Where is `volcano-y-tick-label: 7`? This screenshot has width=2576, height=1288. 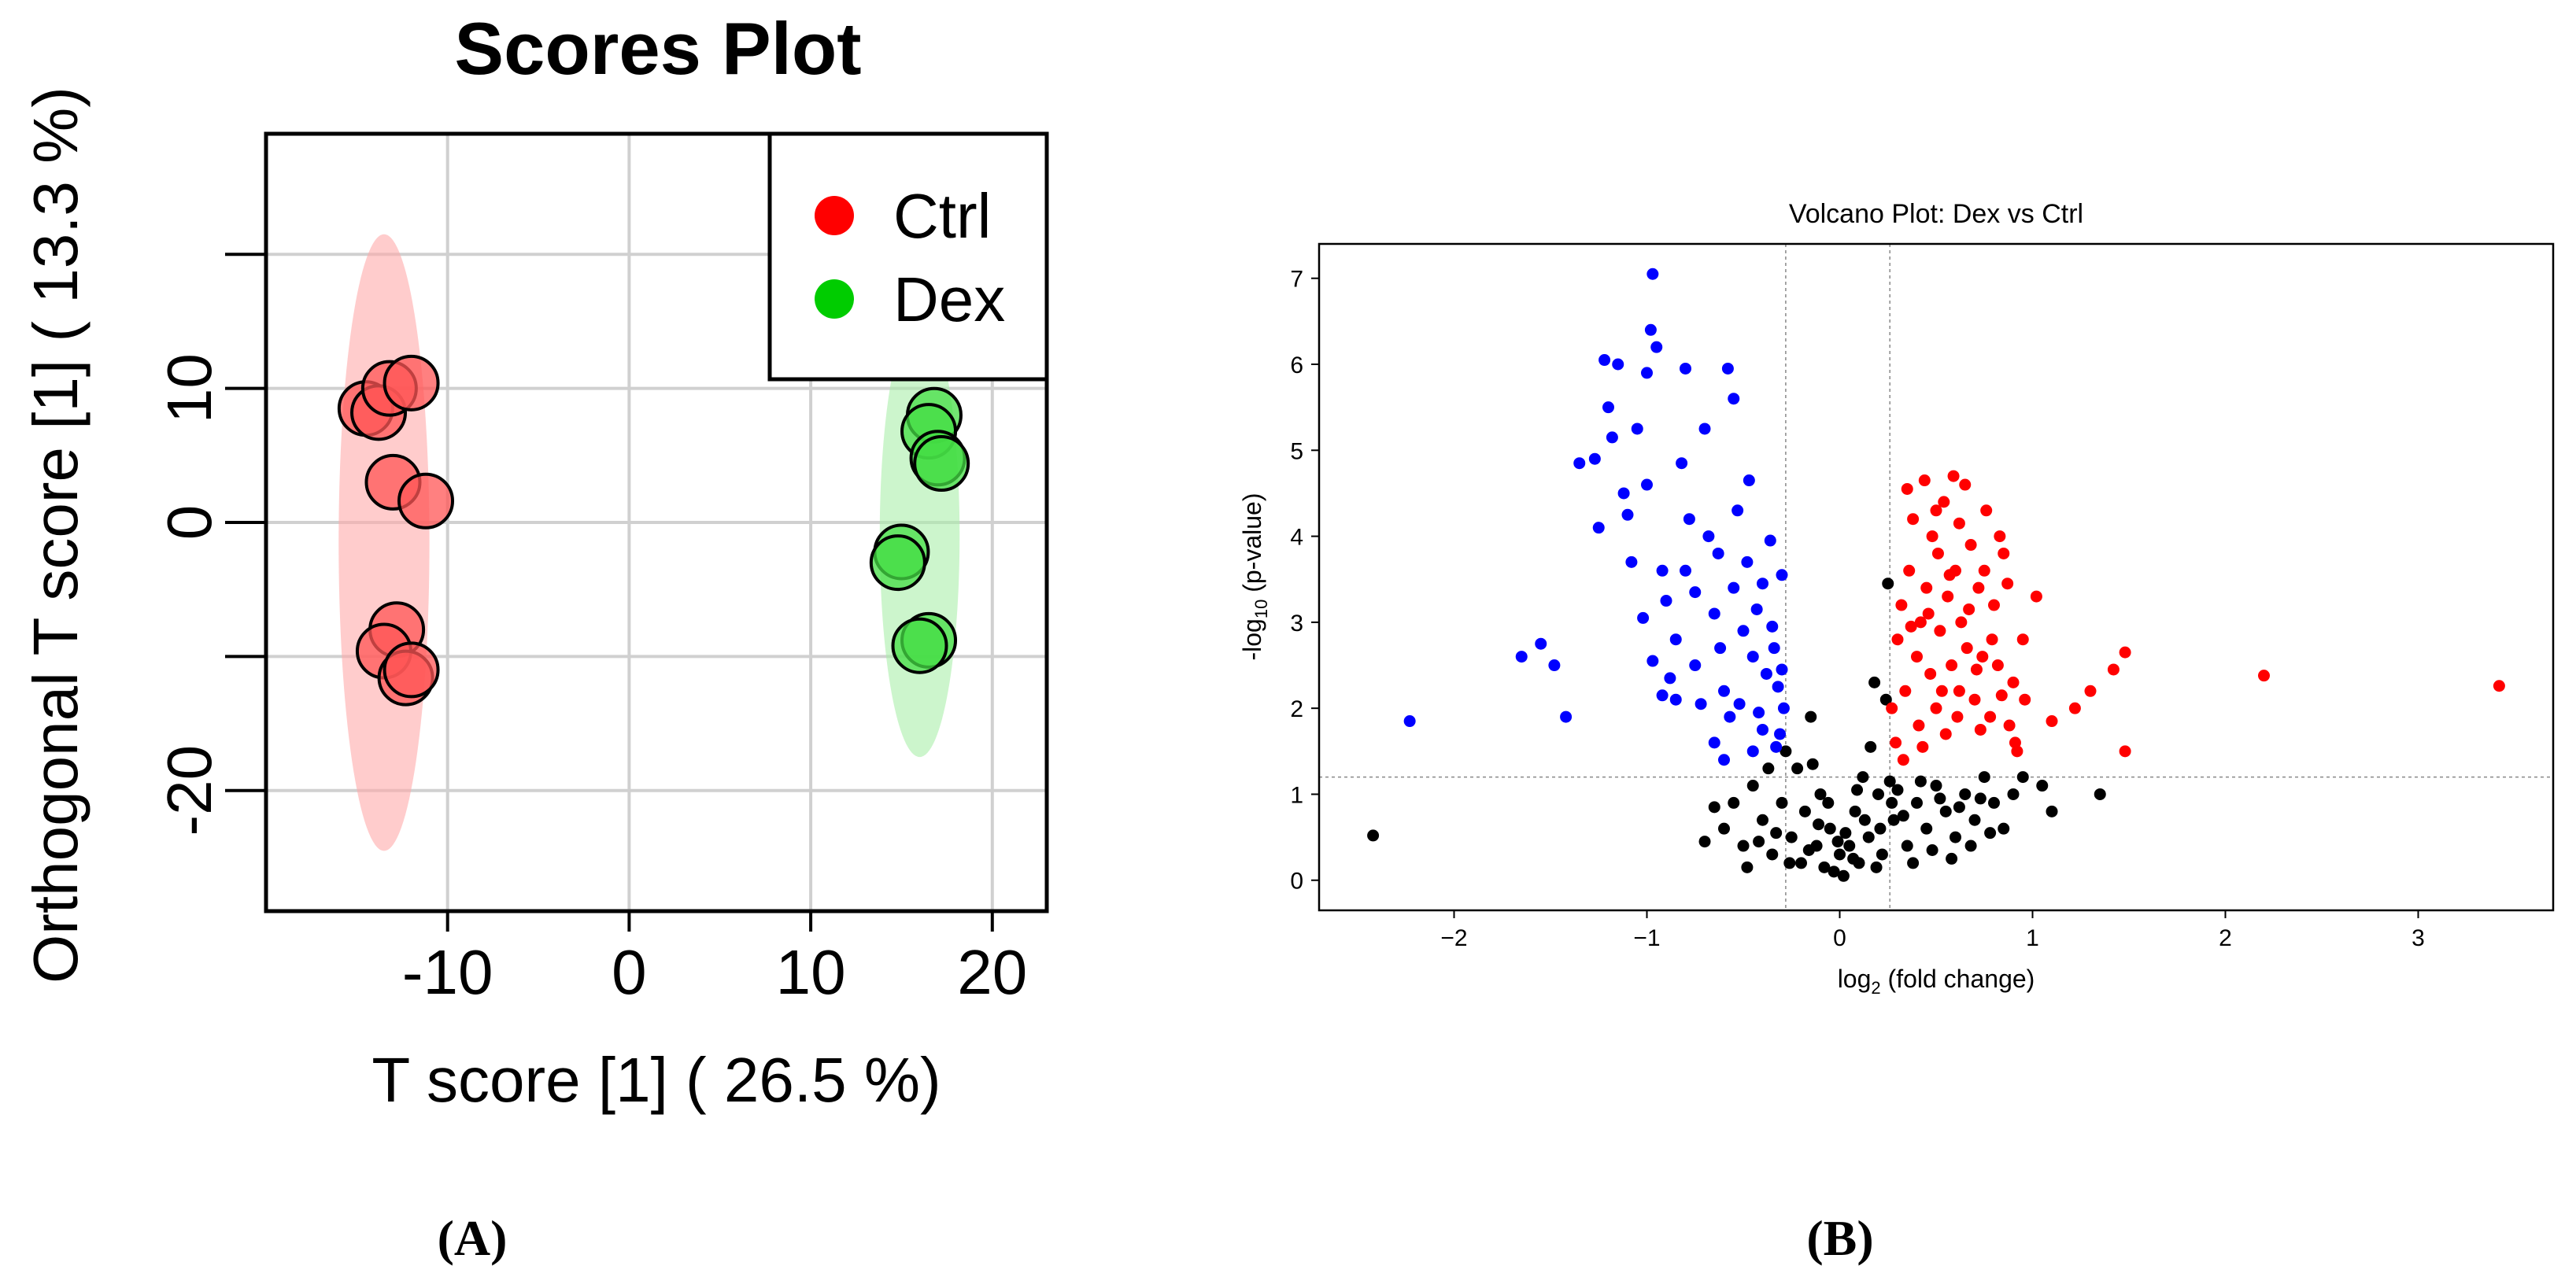
volcano-y-tick-label: 7 is located at coordinates (1296, 280).